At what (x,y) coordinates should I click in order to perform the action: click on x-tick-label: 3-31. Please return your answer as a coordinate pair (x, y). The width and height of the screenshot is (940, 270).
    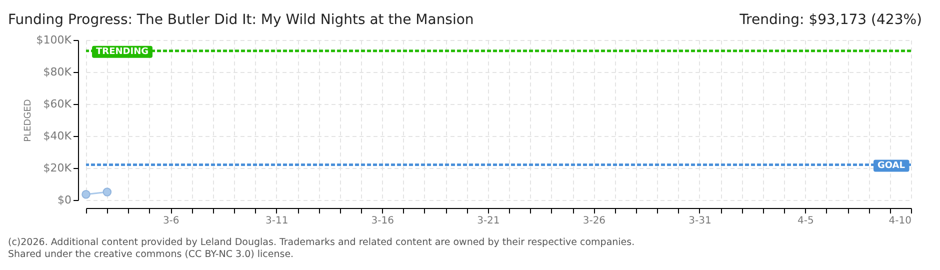
    Looking at the image, I should click on (700, 221).